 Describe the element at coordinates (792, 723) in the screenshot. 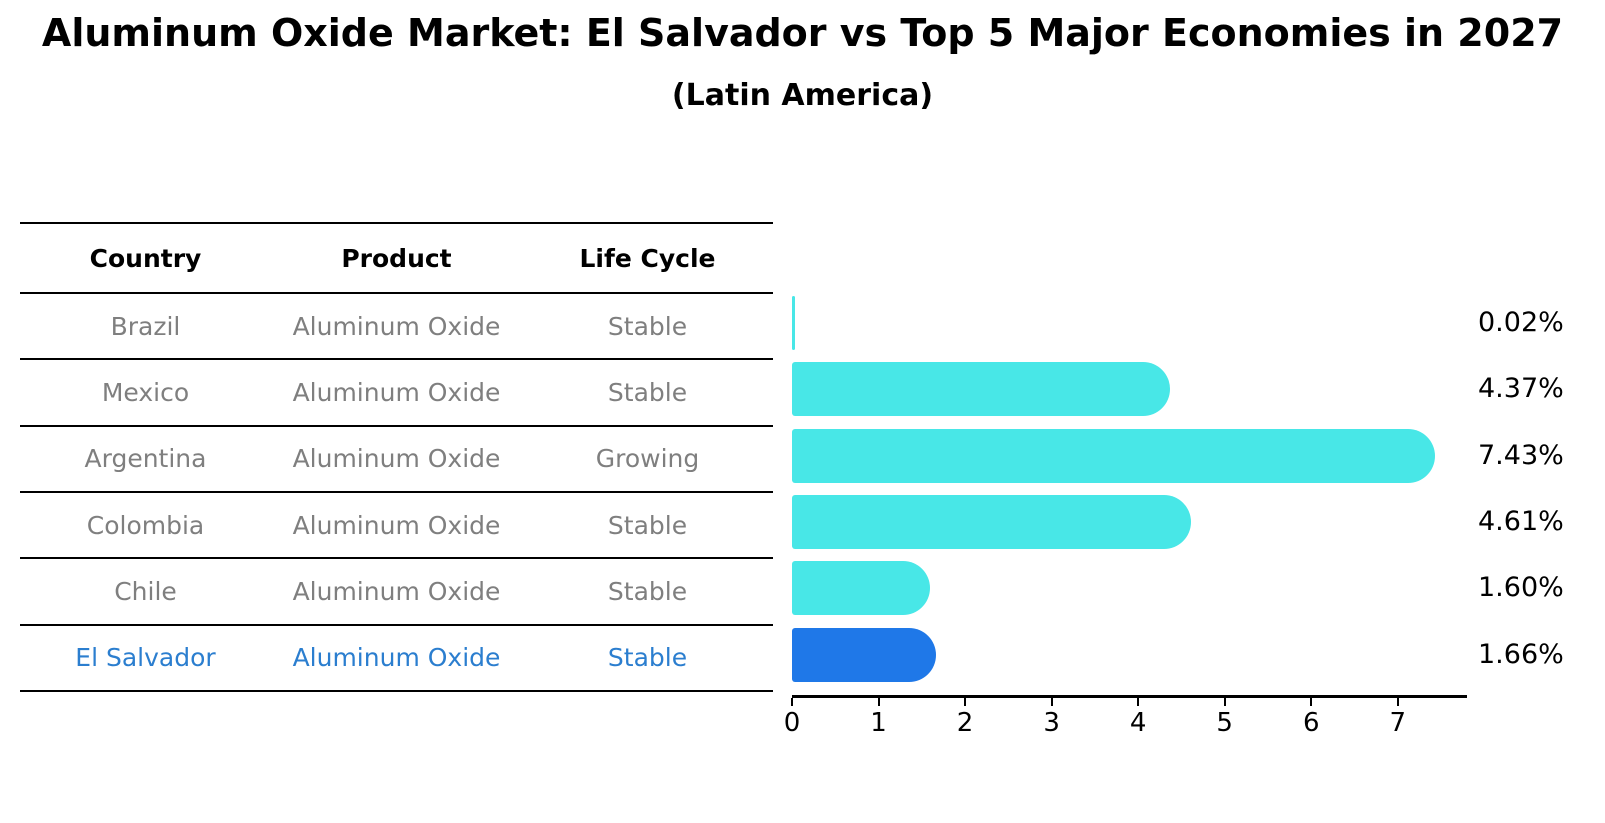

I see `x-axis-tick-label: 0` at that location.